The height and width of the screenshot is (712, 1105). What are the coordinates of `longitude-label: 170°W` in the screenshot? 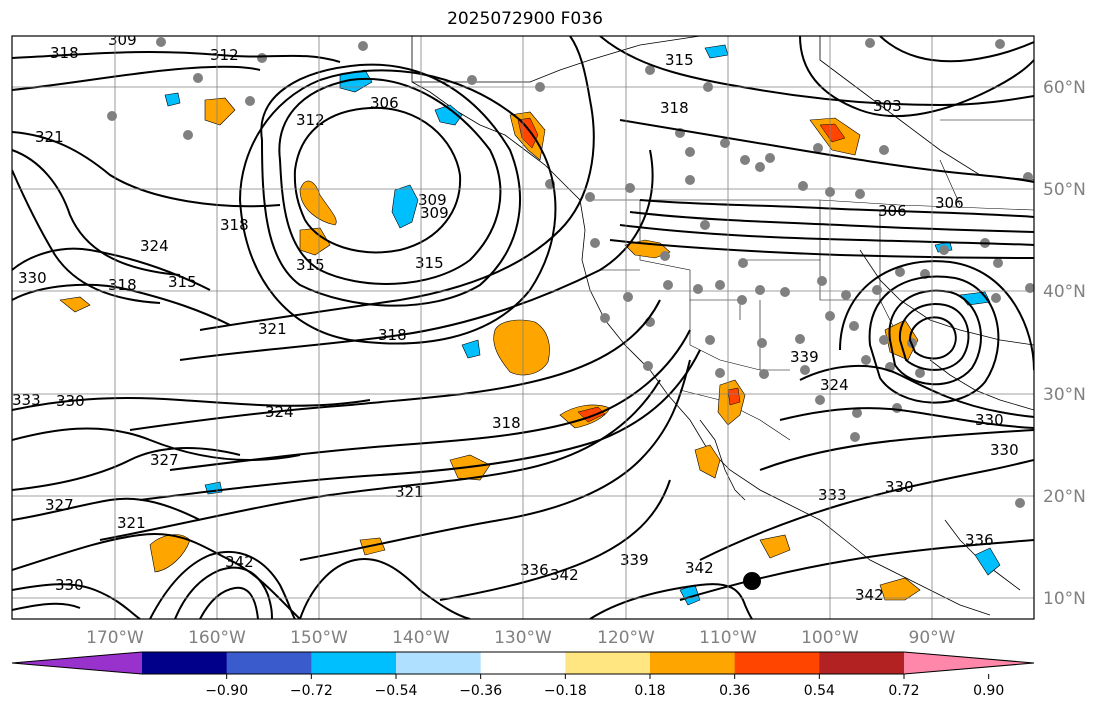 It's located at (115, 638).